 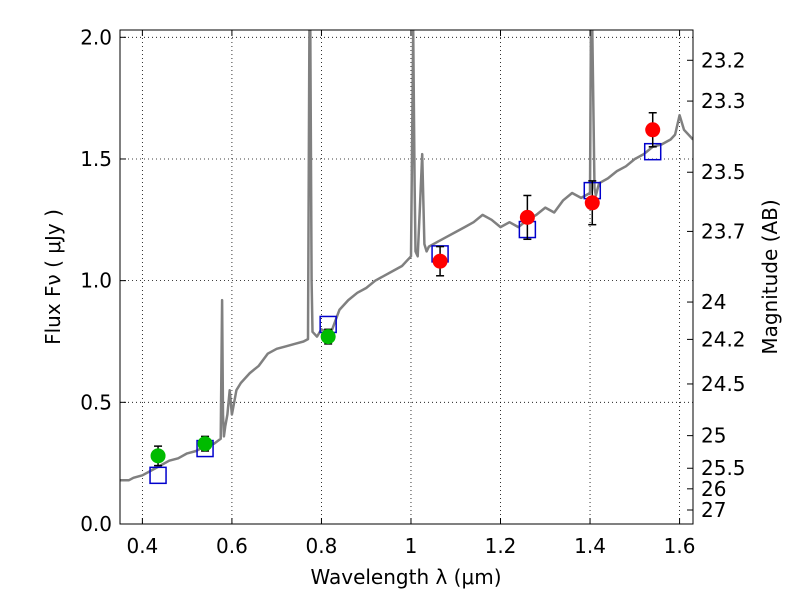 What do you see at coordinates (713, 489) in the screenshot?
I see `mag-tick-label: 26` at bounding box center [713, 489].